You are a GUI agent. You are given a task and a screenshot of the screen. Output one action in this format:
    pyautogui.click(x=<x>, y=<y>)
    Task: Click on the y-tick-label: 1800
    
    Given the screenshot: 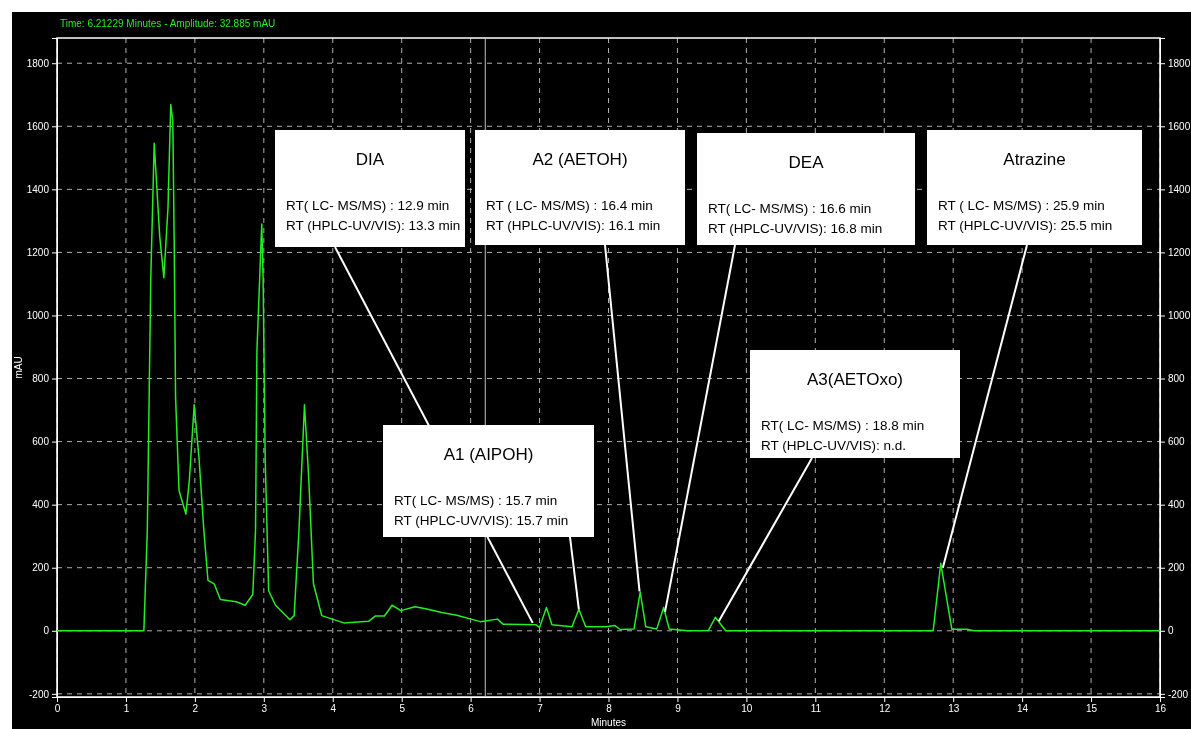 What is the action you would take?
    pyautogui.click(x=38, y=63)
    